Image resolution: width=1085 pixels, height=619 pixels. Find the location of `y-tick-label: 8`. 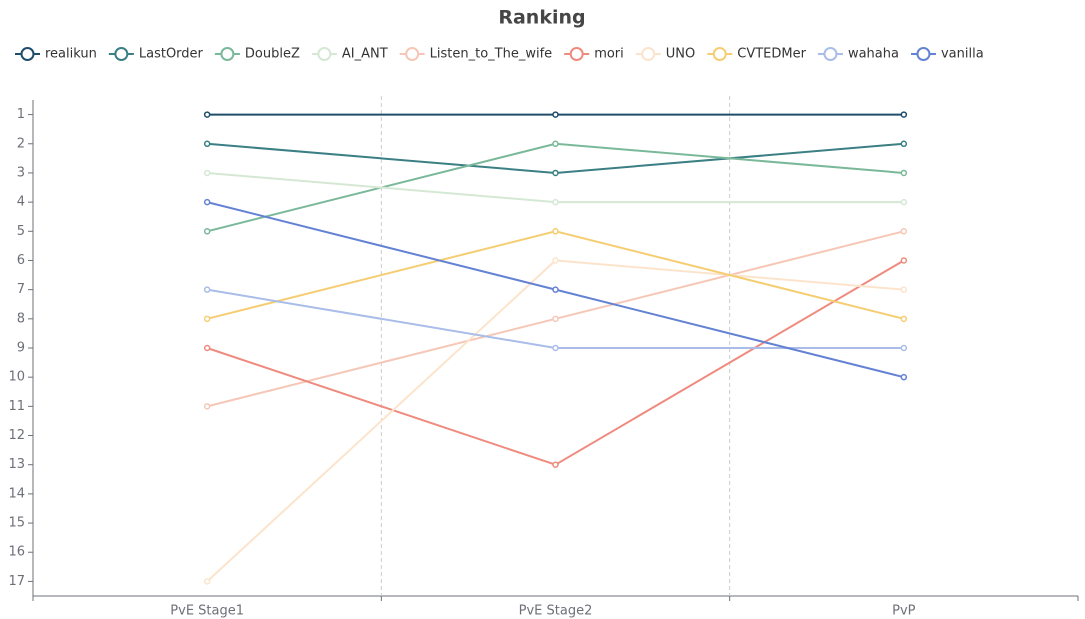

y-tick-label: 8 is located at coordinates (21, 318).